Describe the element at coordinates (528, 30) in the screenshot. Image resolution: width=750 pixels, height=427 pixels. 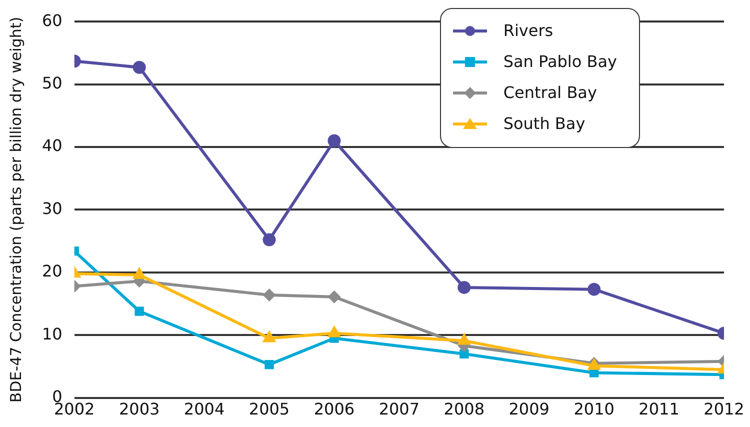
I see `legend-label: Rivers` at that location.